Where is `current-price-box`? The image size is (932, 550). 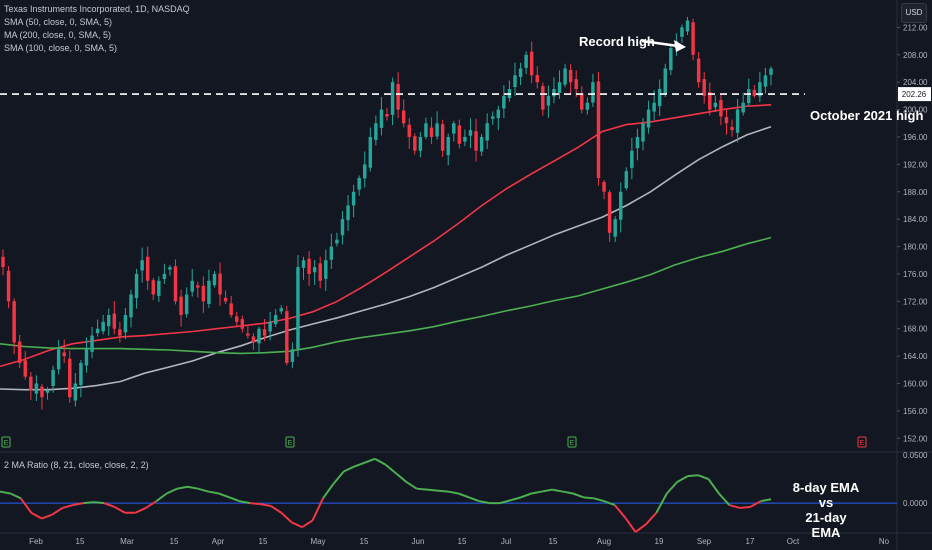 current-price-box is located at coordinates (914, 94).